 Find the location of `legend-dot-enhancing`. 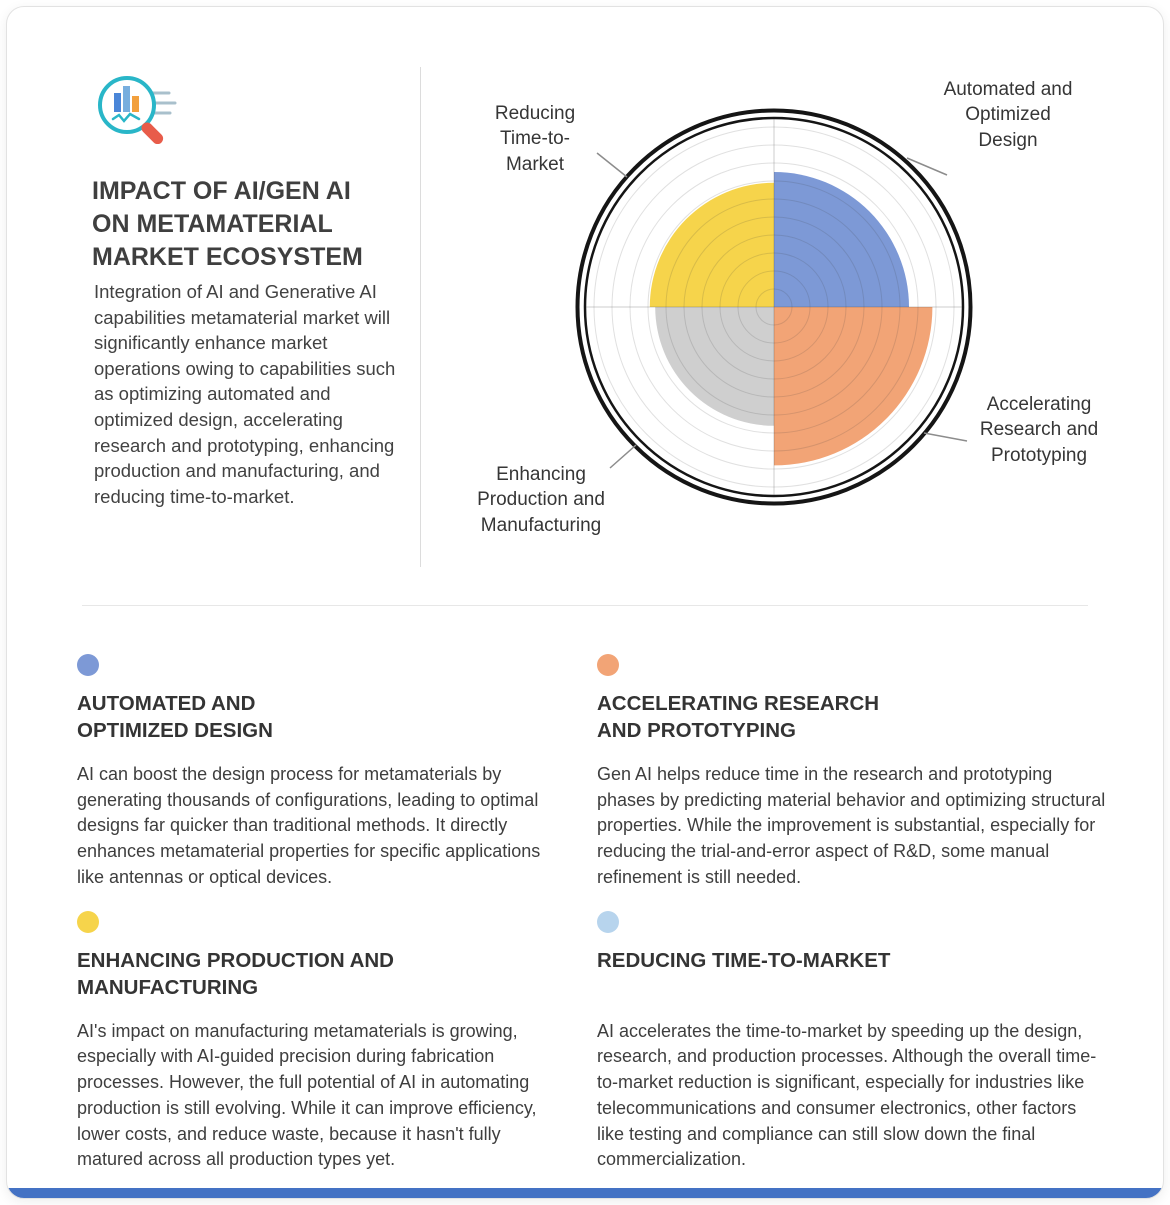

legend-dot-enhancing is located at coordinates (88, 921).